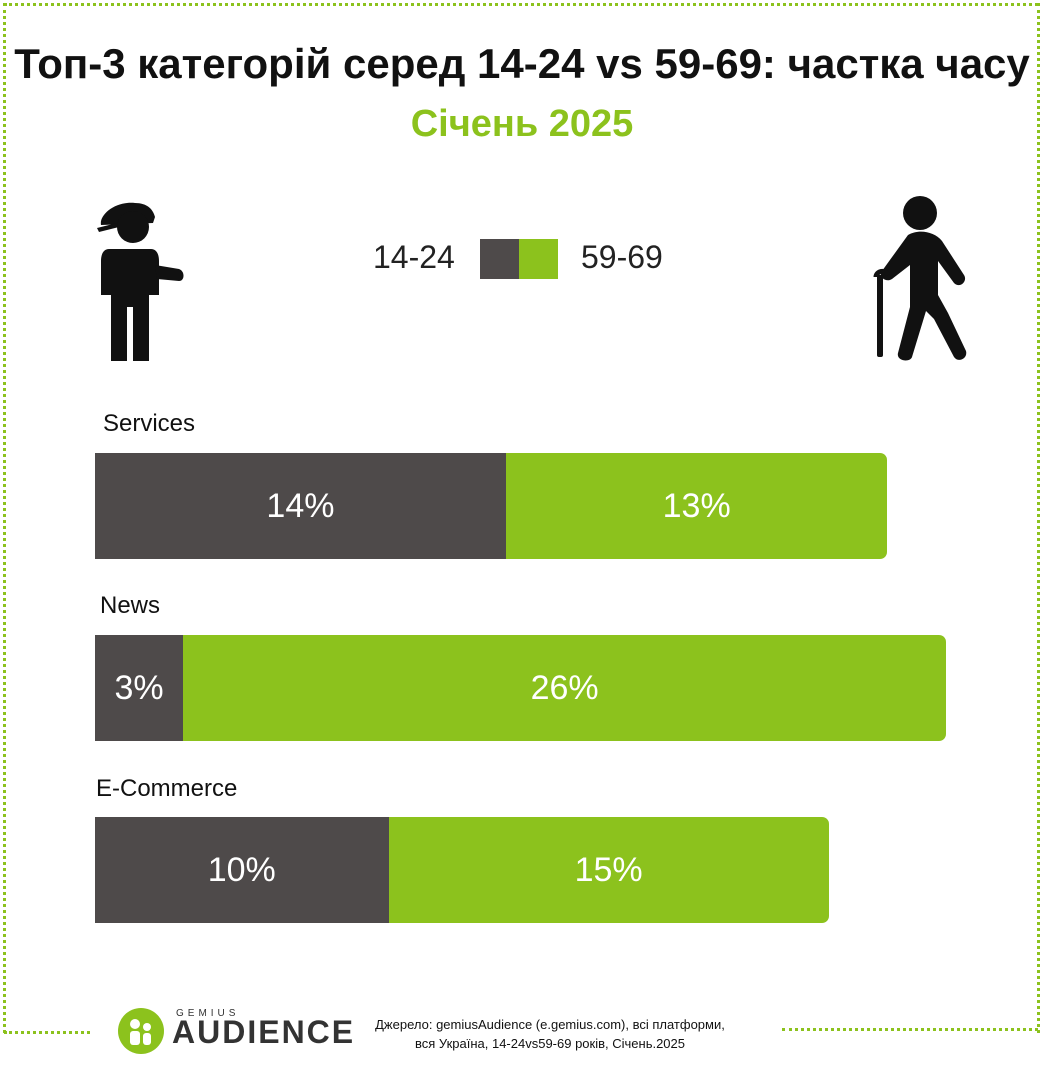 The image size is (1044, 1079). Describe the element at coordinates (149, 423) in the screenshot. I see `category-label-services: Services` at that location.